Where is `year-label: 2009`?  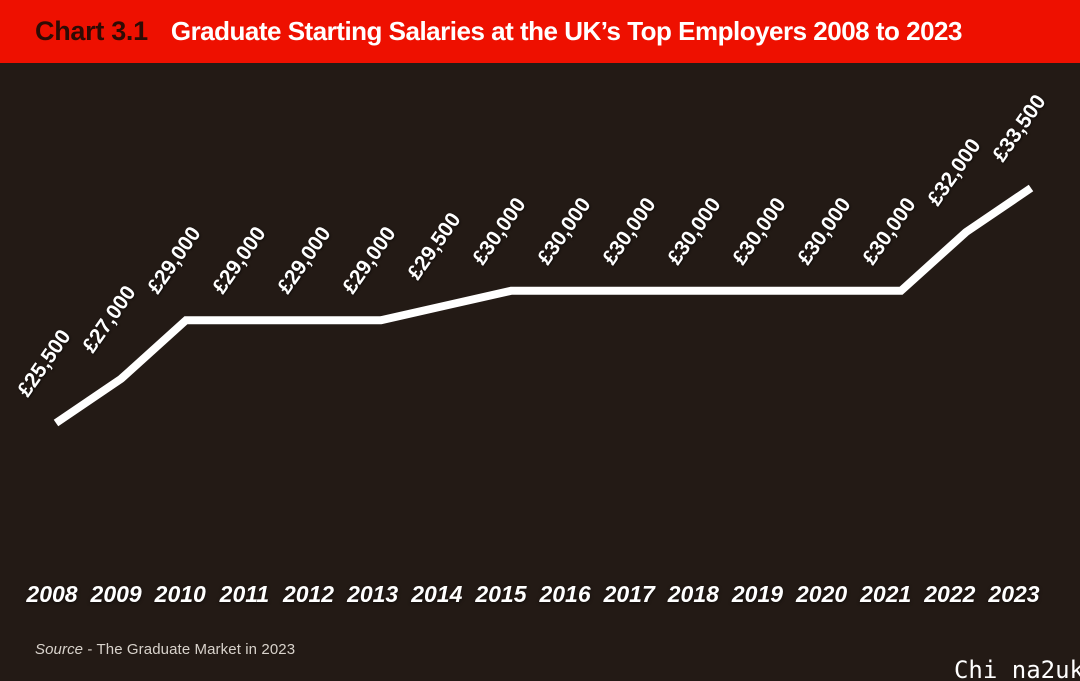 year-label: 2009 is located at coordinates (116, 594).